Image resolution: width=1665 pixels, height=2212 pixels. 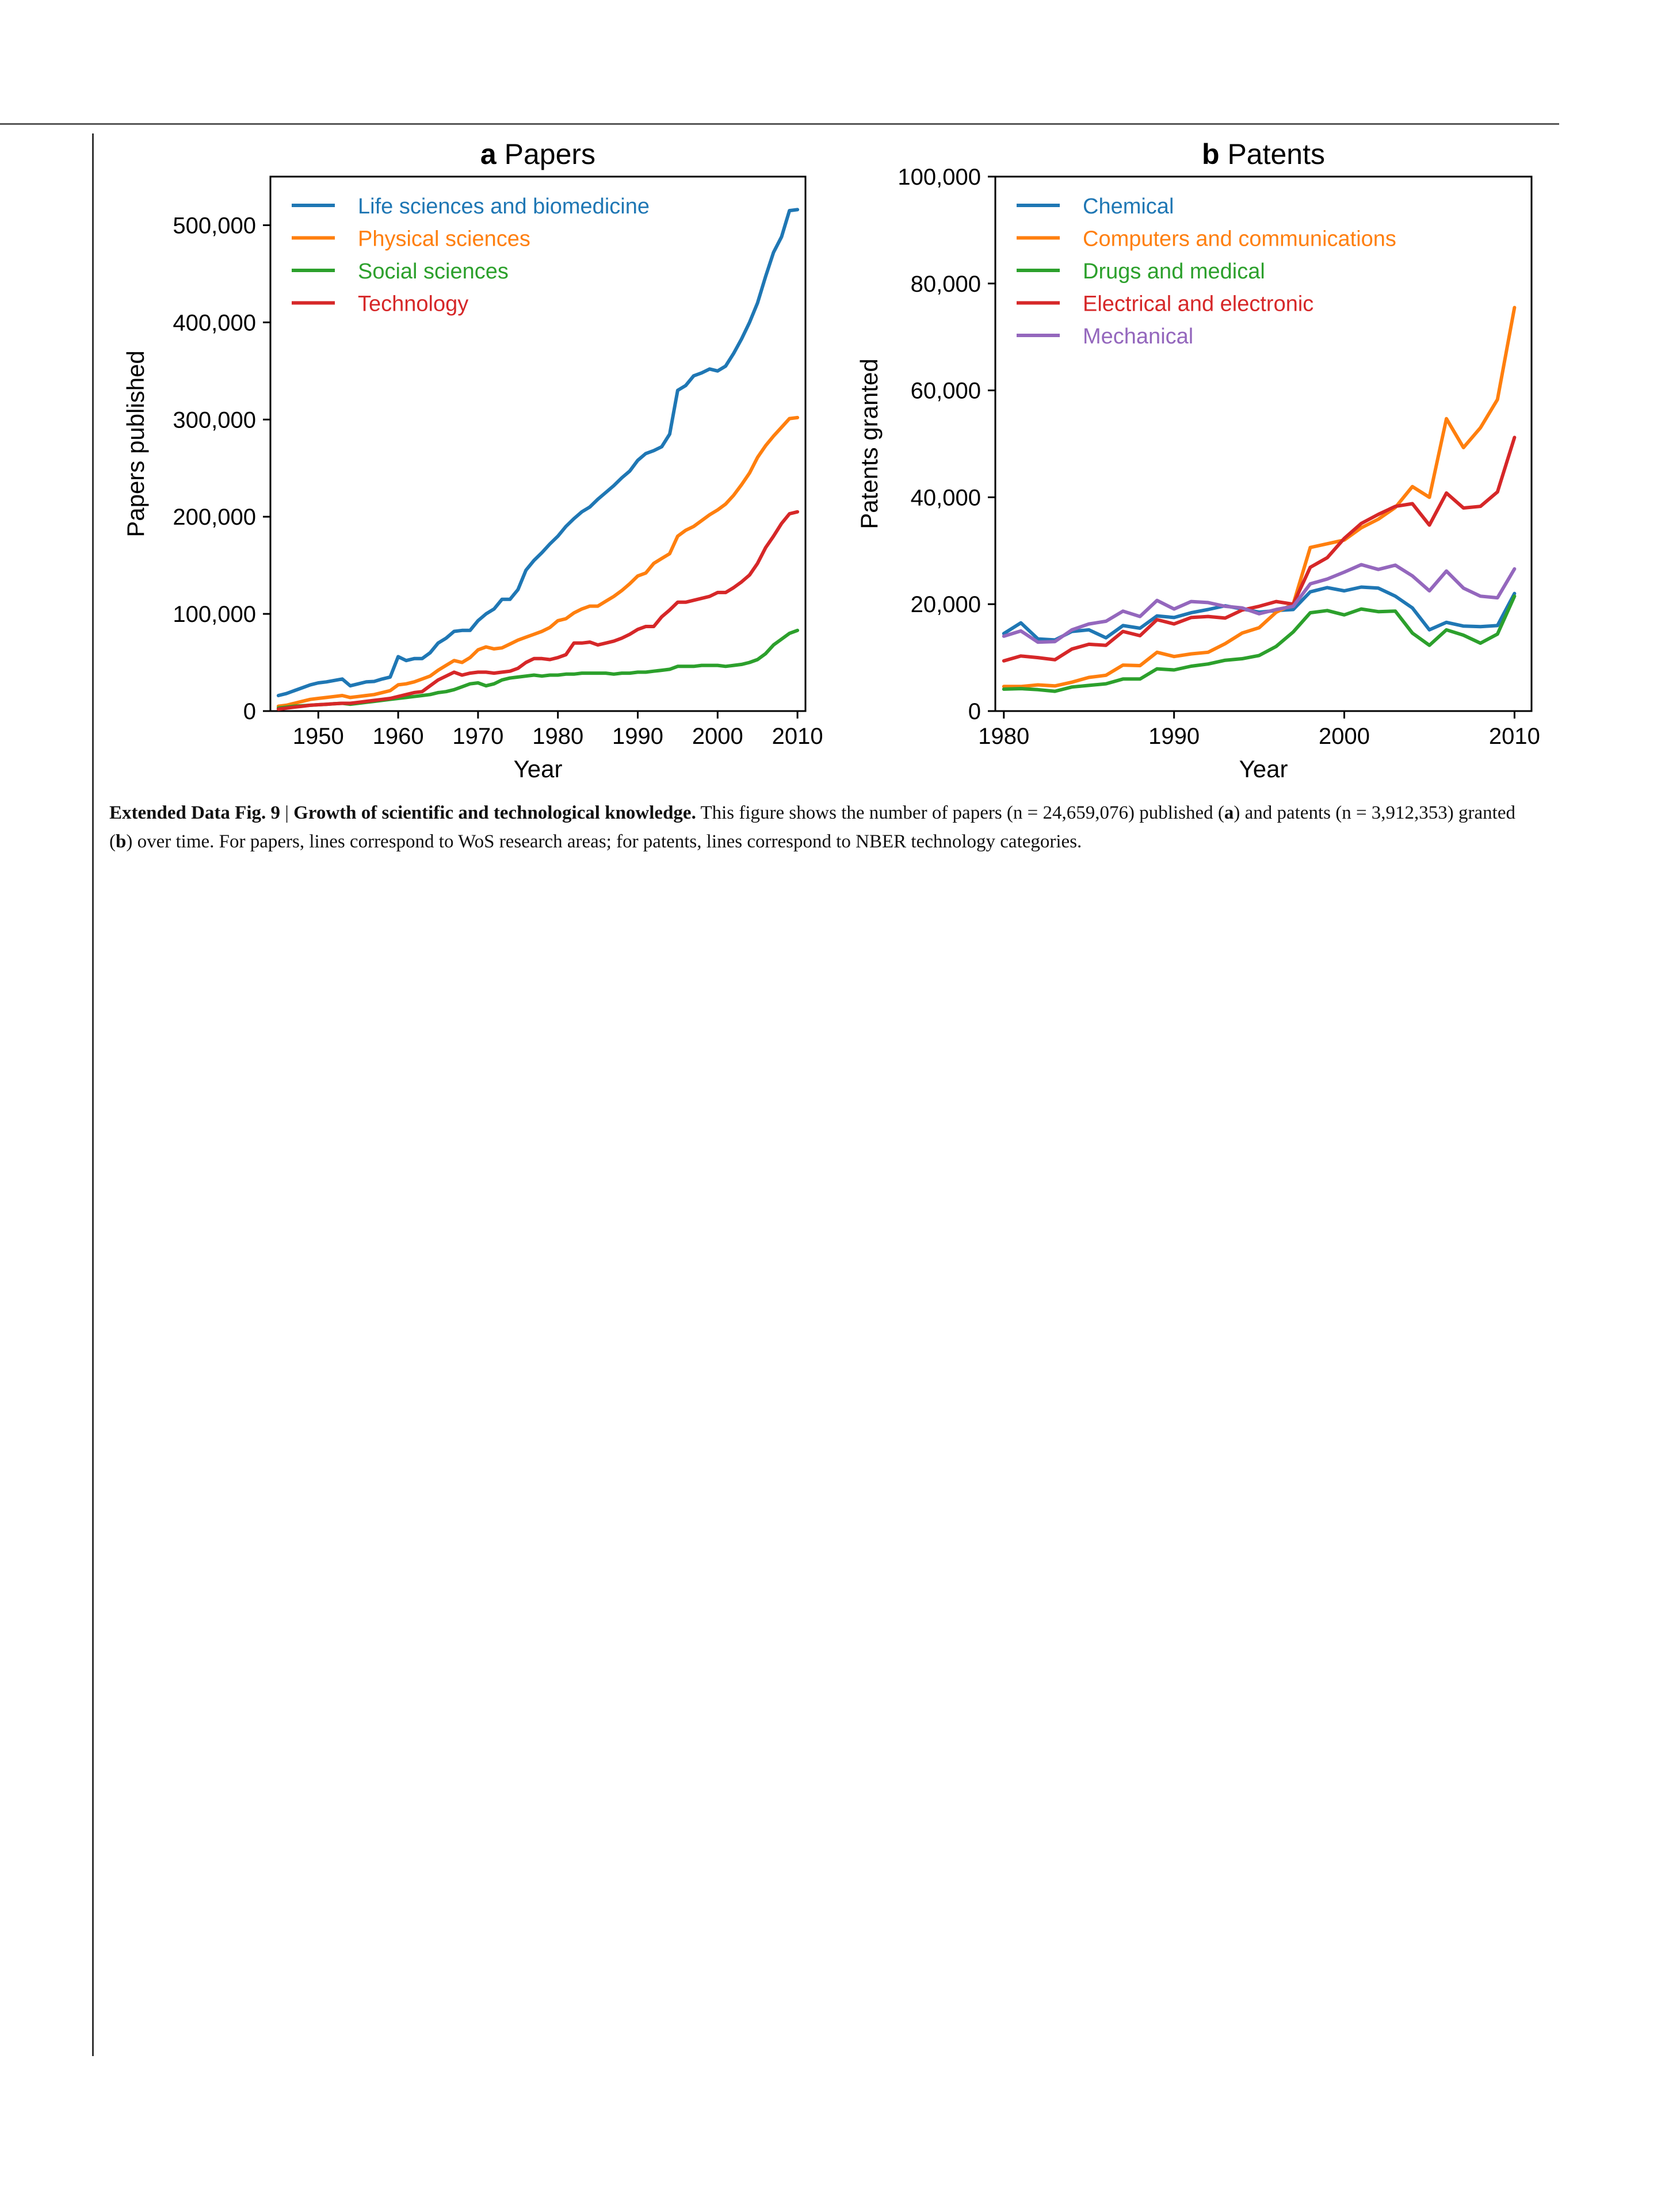 What do you see at coordinates (946, 497) in the screenshot?
I see `panel-b-y-tick-label: 40,000` at bounding box center [946, 497].